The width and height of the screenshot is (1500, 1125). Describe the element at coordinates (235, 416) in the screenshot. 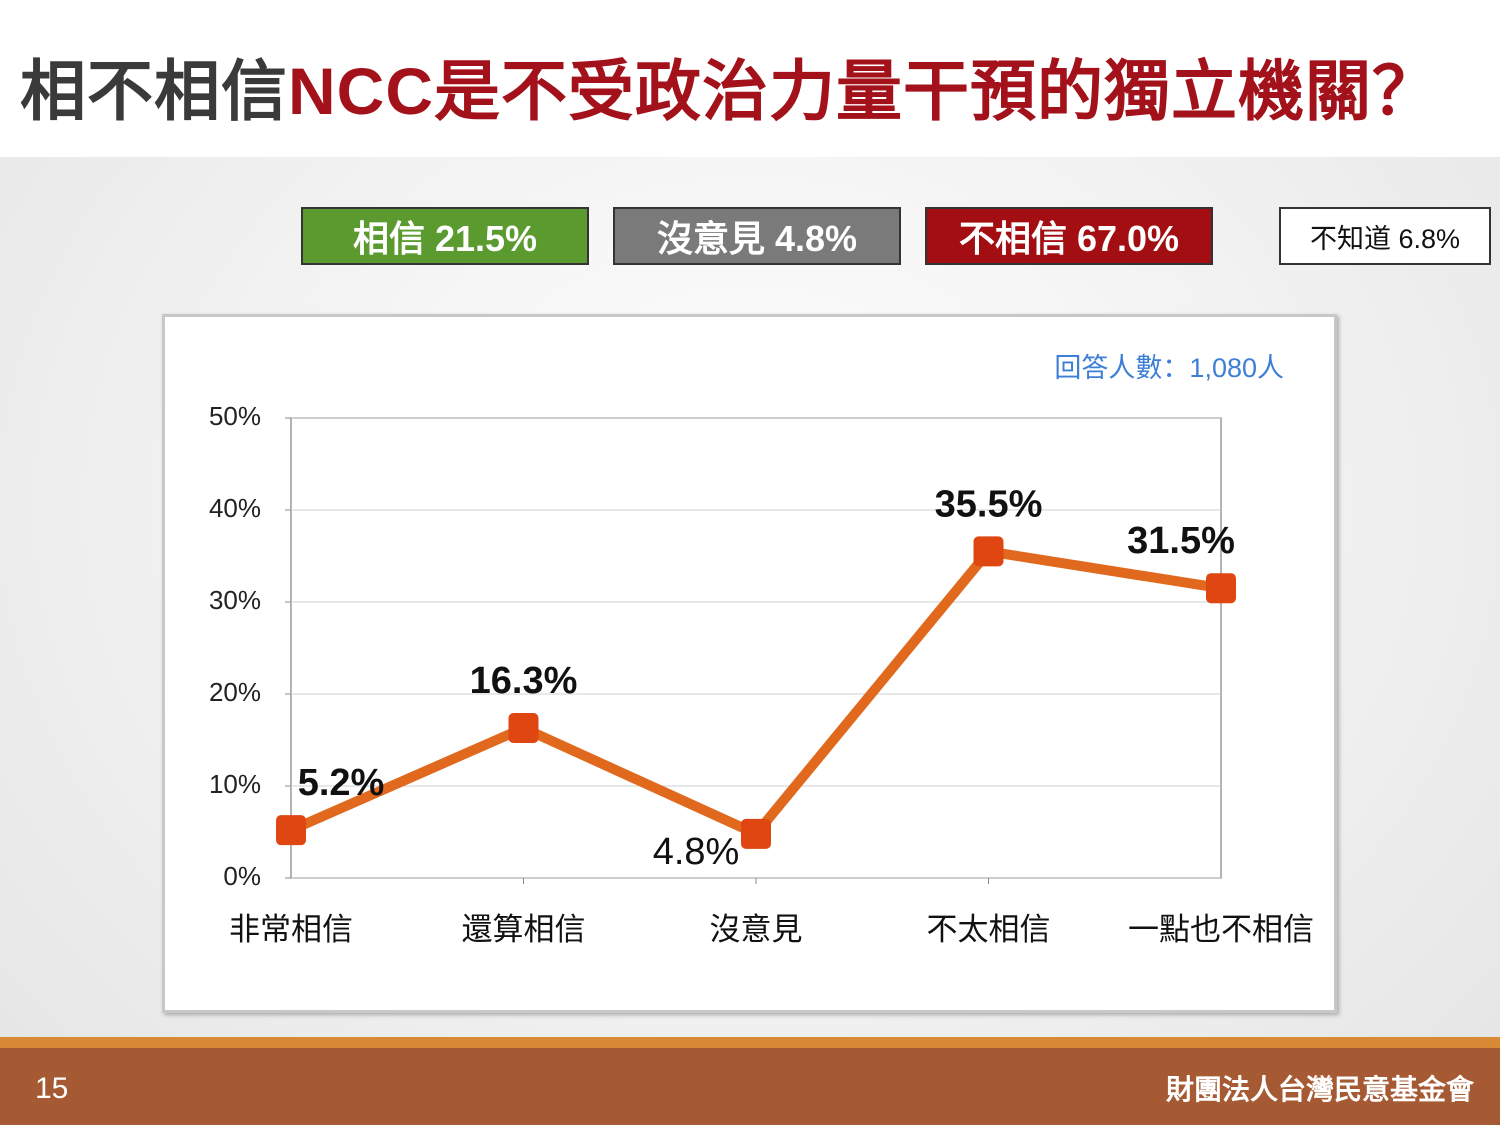

I see `y-tick-label: 50%` at that location.